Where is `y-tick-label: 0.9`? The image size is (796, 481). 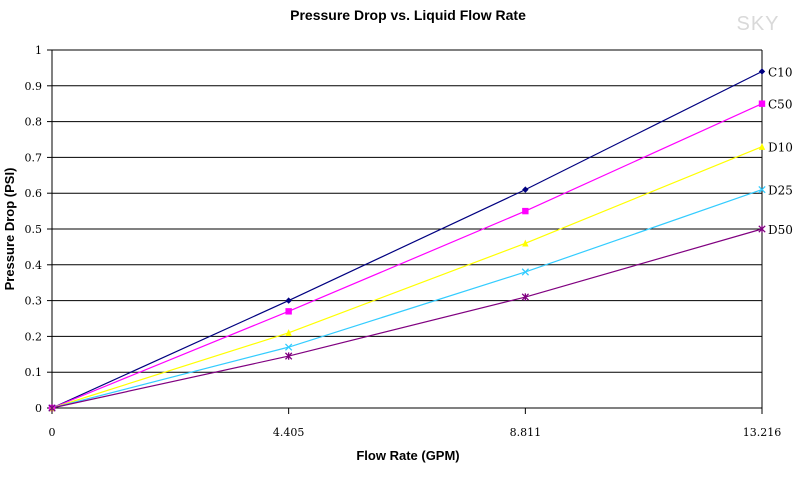 y-tick-label: 0.9 is located at coordinates (34, 86).